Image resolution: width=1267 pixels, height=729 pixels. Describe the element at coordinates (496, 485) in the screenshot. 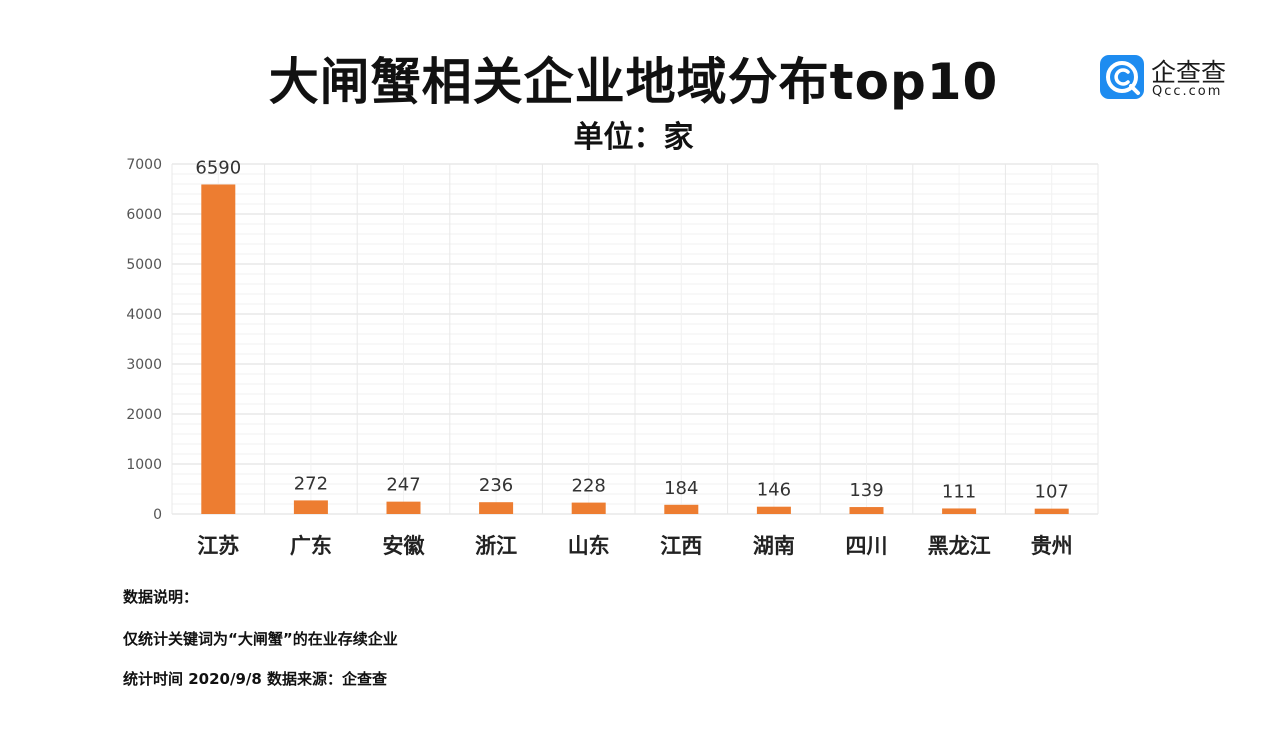

I see `data-label: 236` at that location.